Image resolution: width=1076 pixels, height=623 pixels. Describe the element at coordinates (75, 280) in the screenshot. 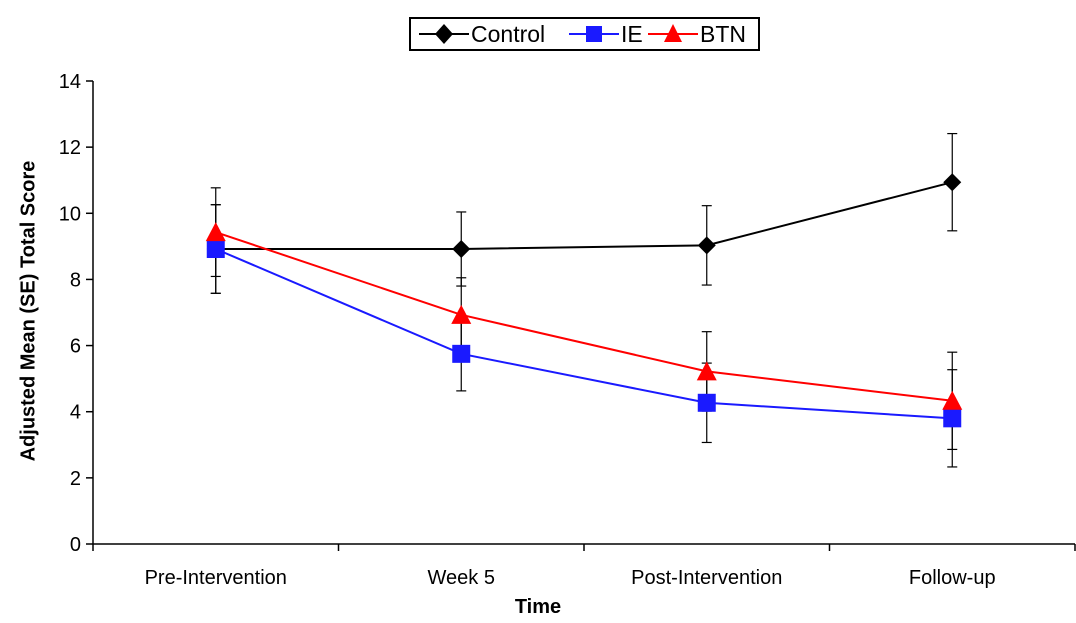

I see `y-tick-label-4: 8` at that location.